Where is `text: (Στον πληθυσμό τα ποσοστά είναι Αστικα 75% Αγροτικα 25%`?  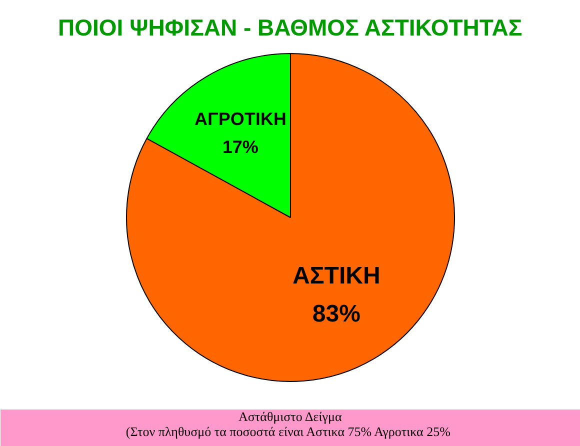 text: (Στον πληθυσμό τα ποσοστά είναι Αστικα 75% Αγροτικα 25% is located at coordinates (288, 431).